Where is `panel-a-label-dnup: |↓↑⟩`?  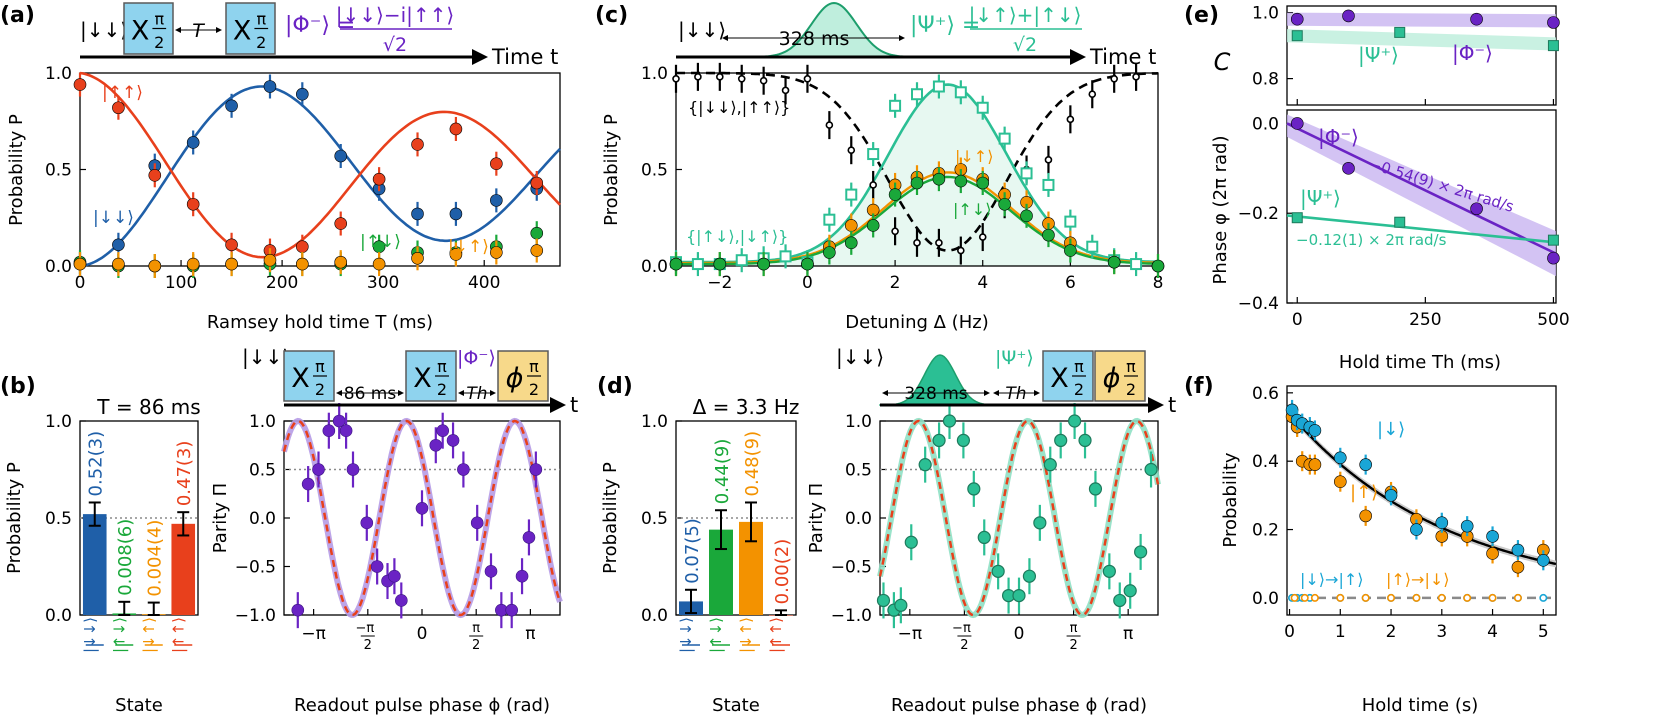 panel-a-label-dnup: |↓↑⟩ is located at coordinates (468, 247).